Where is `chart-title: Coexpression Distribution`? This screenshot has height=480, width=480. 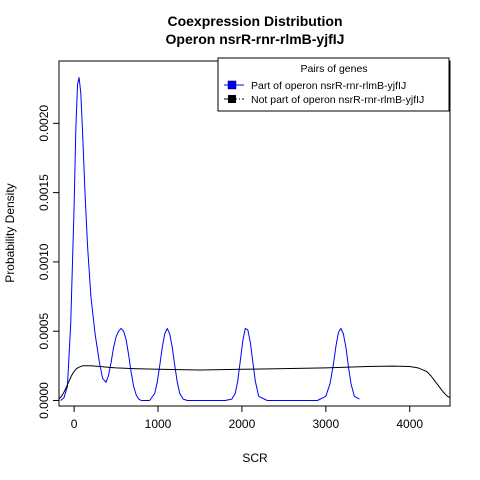
chart-title: Coexpression Distribution is located at coordinates (254, 21).